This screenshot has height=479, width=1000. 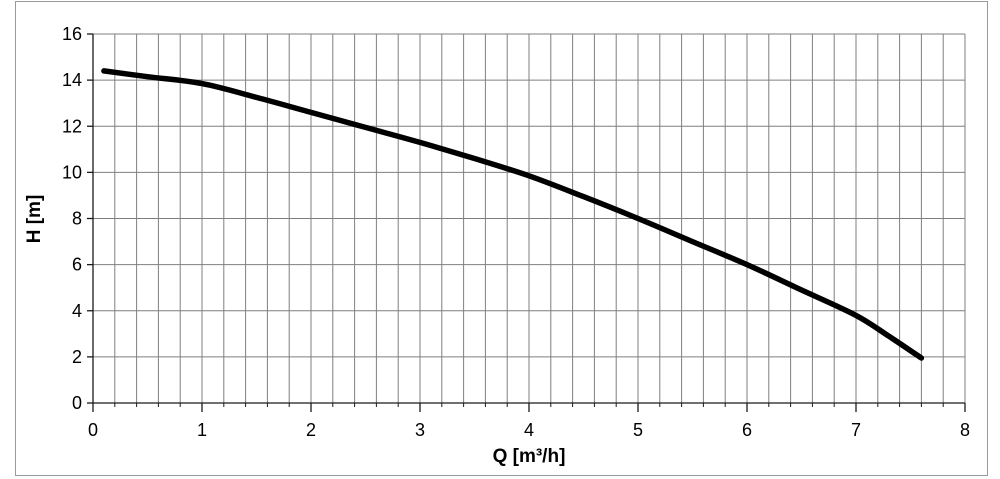 I want to click on y-tick-label: 8, so click(x=77, y=219).